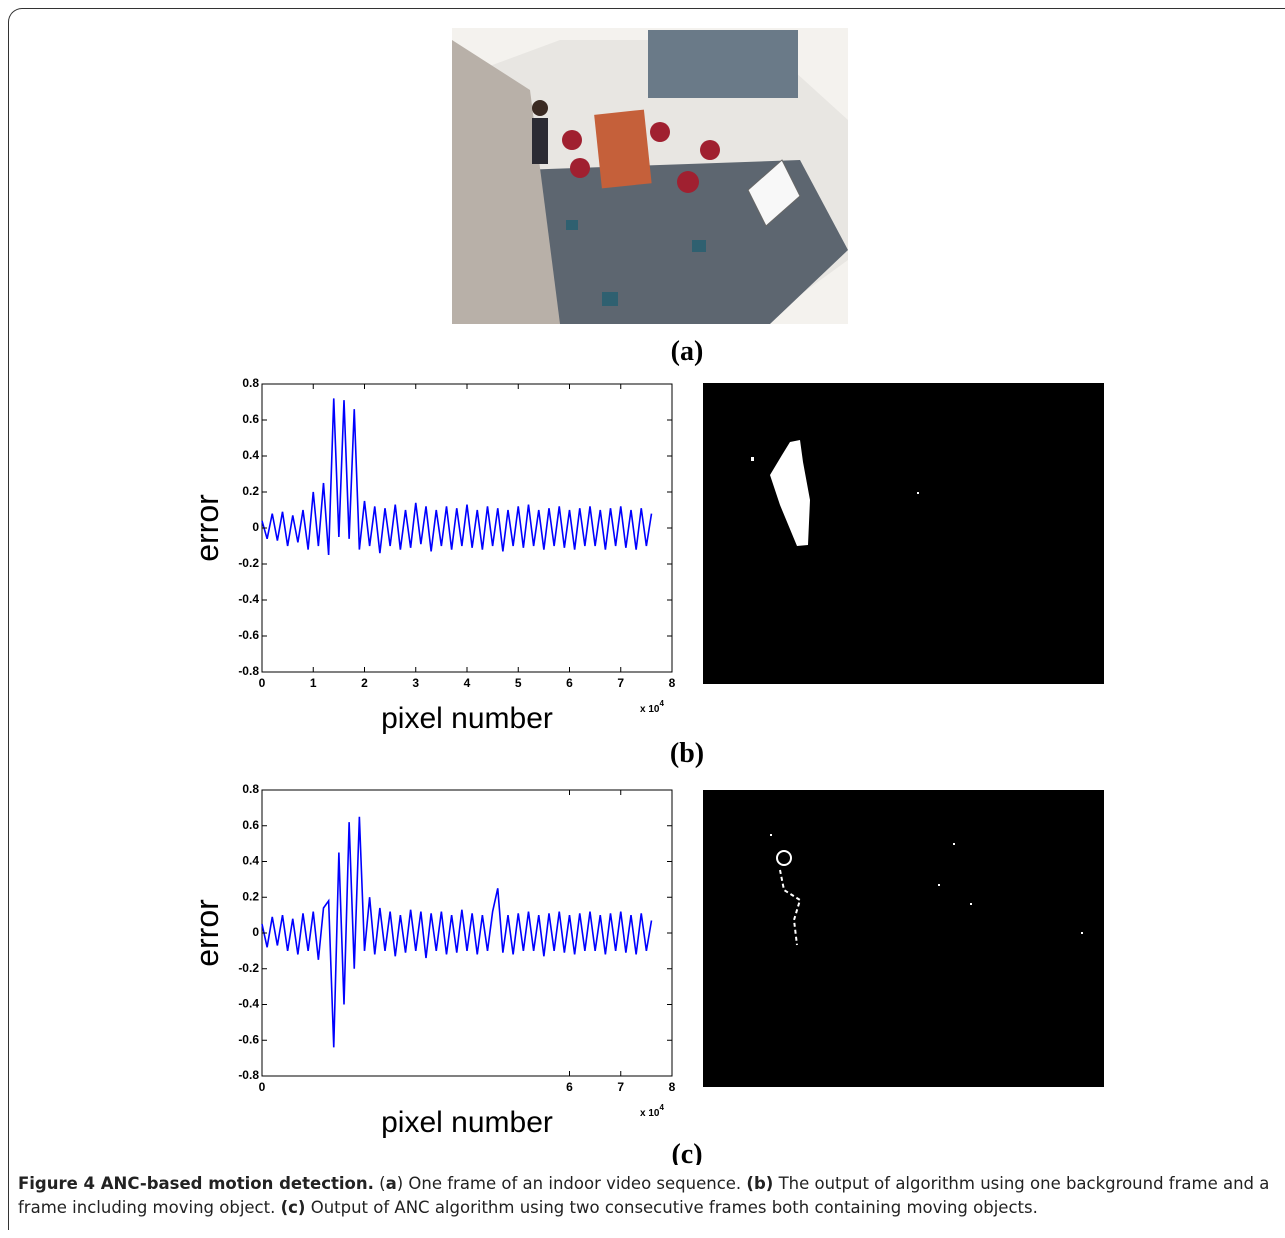  Describe the element at coordinates (687, 351) in the screenshot. I see `panel-label: (a)` at that location.